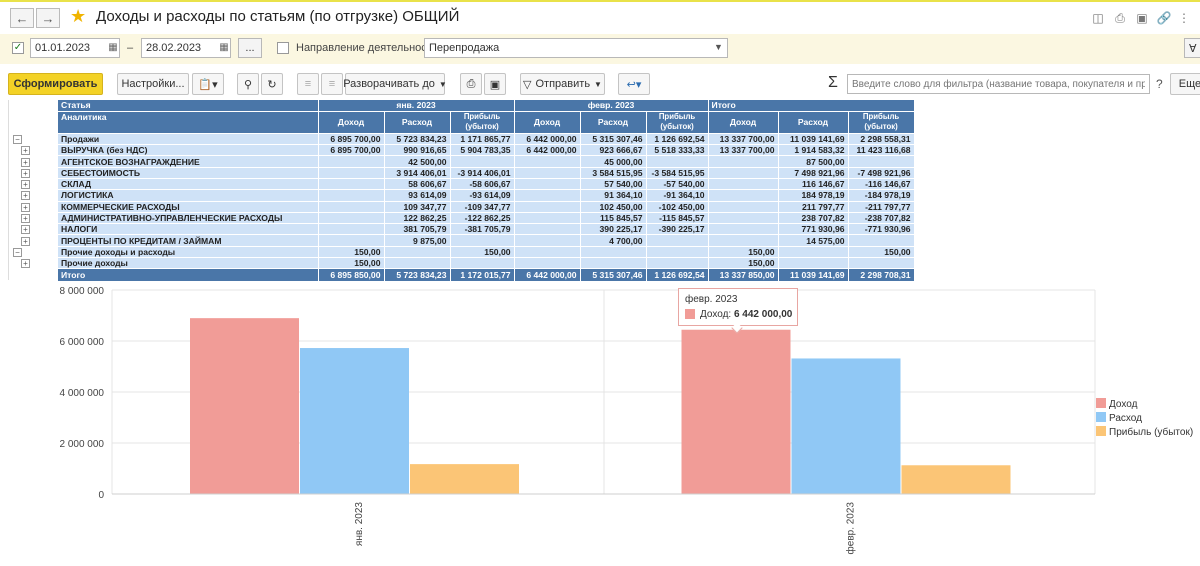 The image size is (1200, 566). What do you see at coordinates (495, 84) in the screenshot?
I see `print-preview-button: ▣` at bounding box center [495, 84].